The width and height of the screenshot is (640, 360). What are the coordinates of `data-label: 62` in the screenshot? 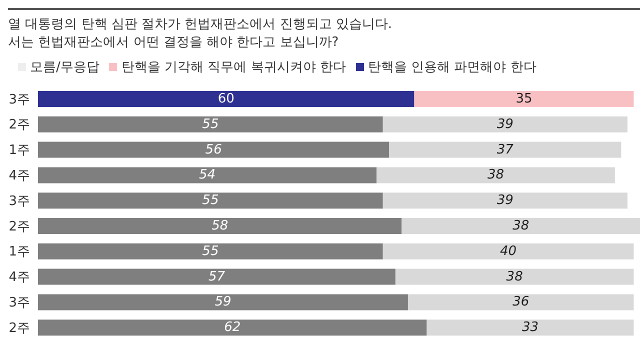 It's located at (232, 328).